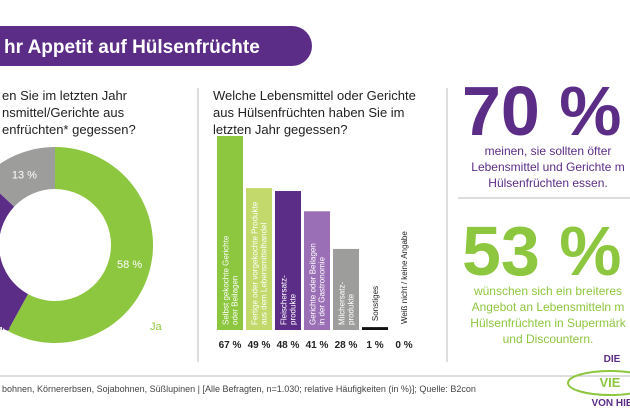 The width and height of the screenshot is (630, 412). What do you see at coordinates (598, 383) in the screenshot?
I see `logo-shape` at bounding box center [598, 383].